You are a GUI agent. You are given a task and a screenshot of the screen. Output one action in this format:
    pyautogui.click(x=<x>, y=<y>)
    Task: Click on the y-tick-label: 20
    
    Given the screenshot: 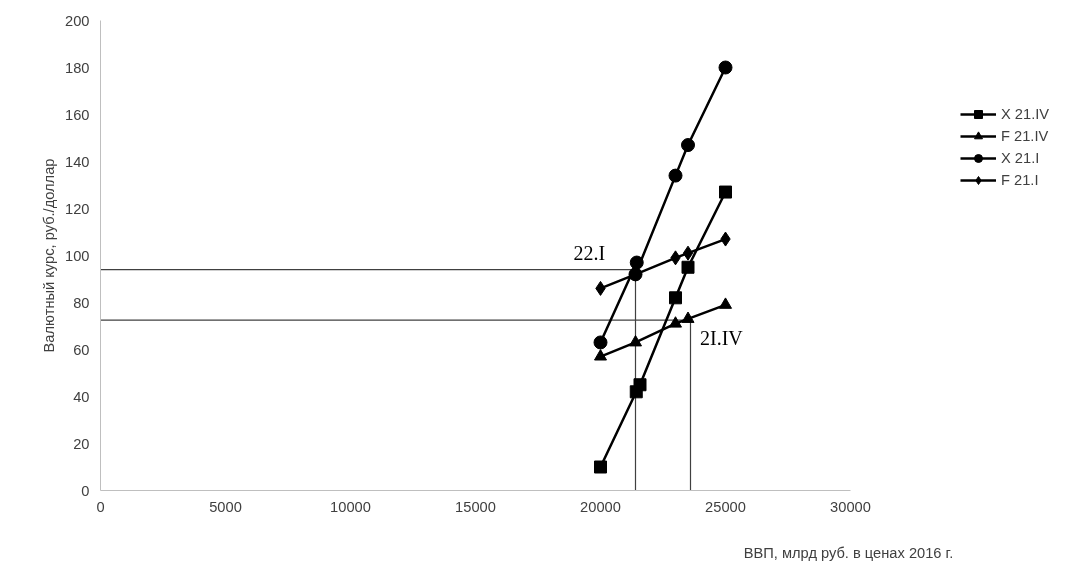 What is the action you would take?
    pyautogui.click(x=81, y=443)
    